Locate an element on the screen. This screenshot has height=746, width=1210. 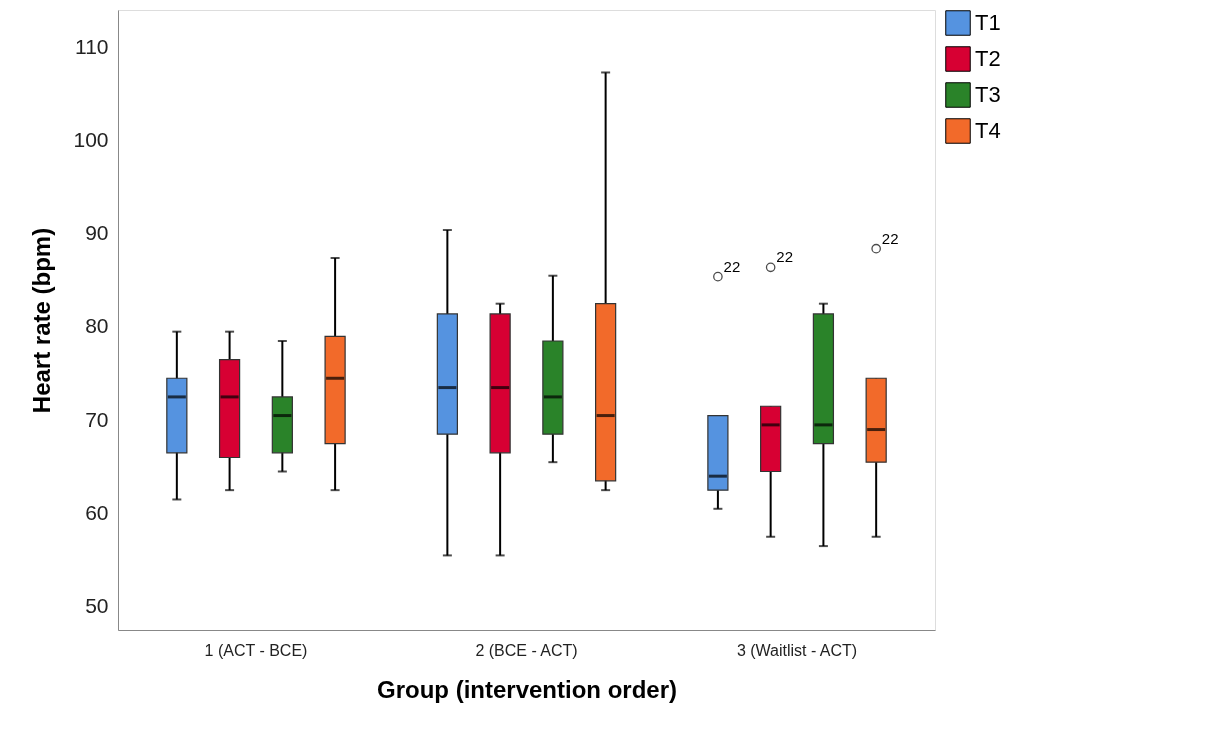
y-tick-label: 100 is located at coordinates (91, 140).